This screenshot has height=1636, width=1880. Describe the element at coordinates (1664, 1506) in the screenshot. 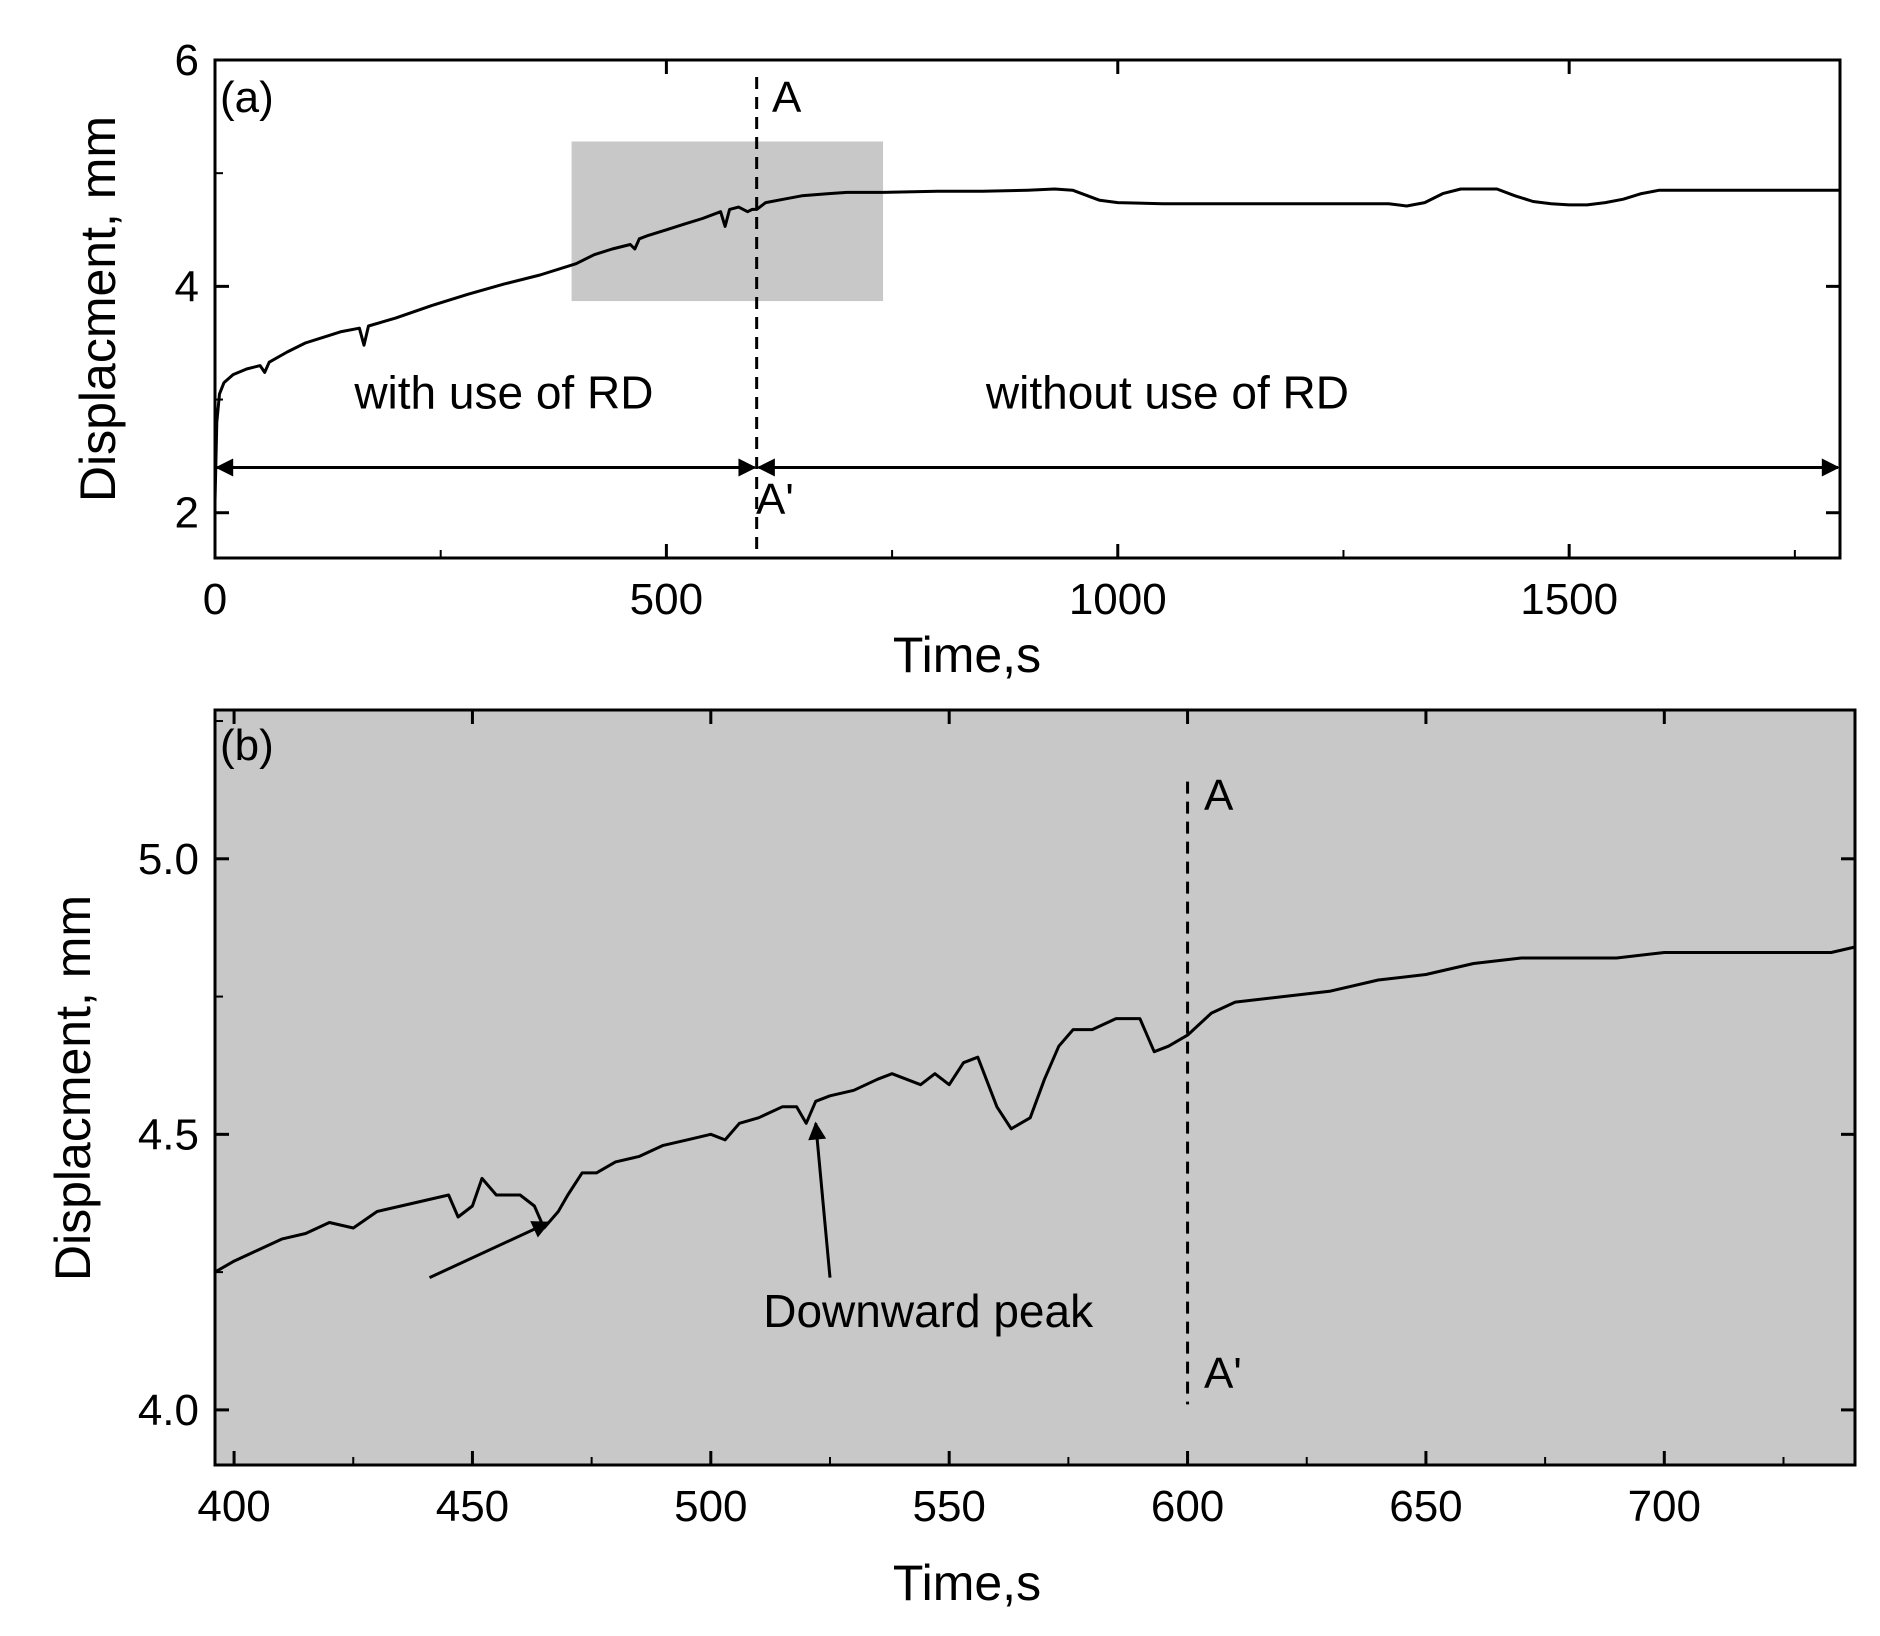

I see `x-tick-label: 700` at that location.